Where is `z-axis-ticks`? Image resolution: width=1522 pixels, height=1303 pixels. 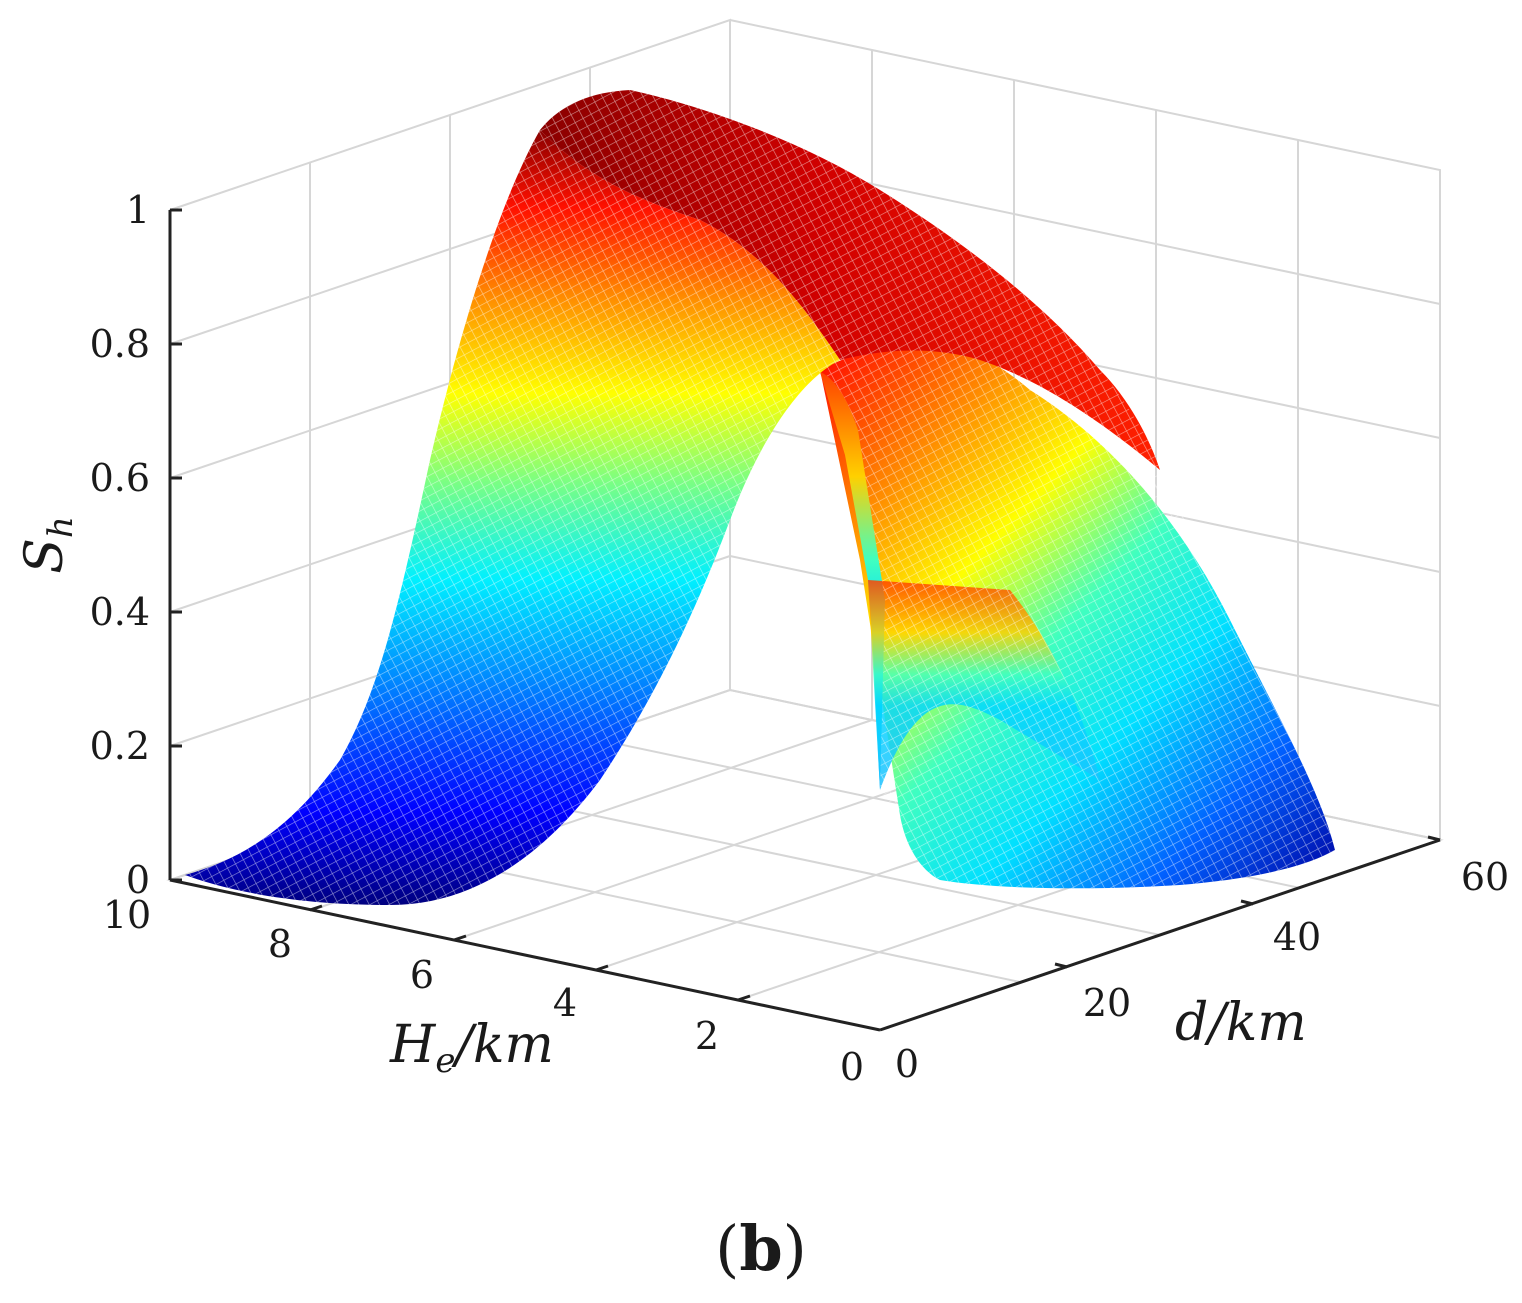 z-axis-ticks is located at coordinates (176, 545).